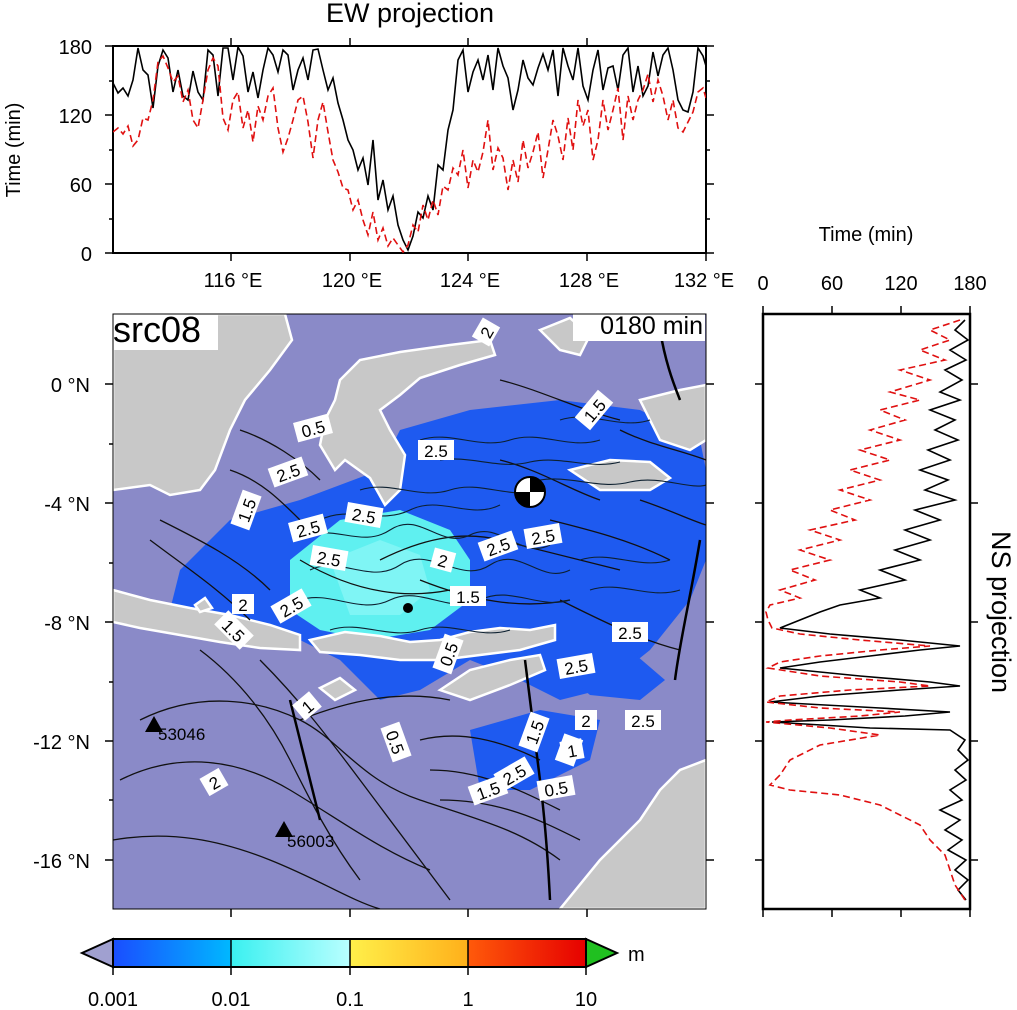  Describe the element at coordinates (14, 150) in the screenshot. I see `ew-y-axis-label: Time (min)` at that location.